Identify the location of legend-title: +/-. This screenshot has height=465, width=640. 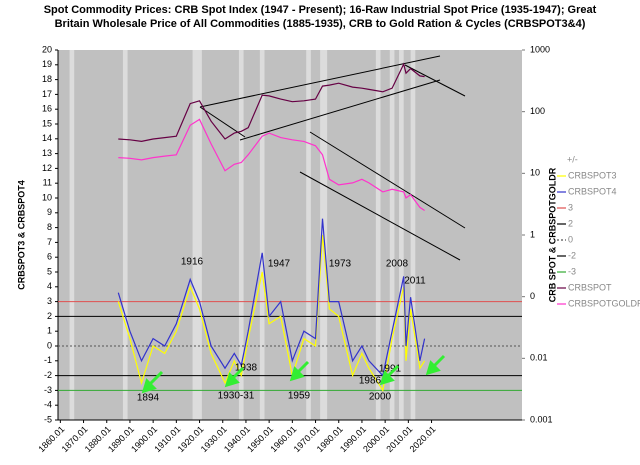
(572, 159).